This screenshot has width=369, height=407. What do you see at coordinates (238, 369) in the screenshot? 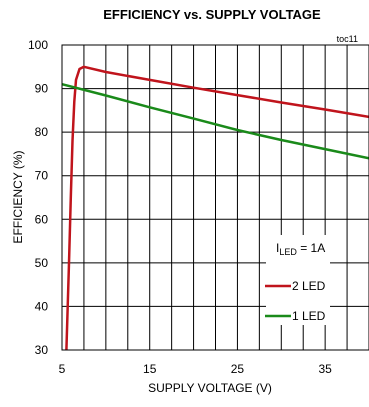
I see `x-tick-label: 25` at bounding box center [238, 369].